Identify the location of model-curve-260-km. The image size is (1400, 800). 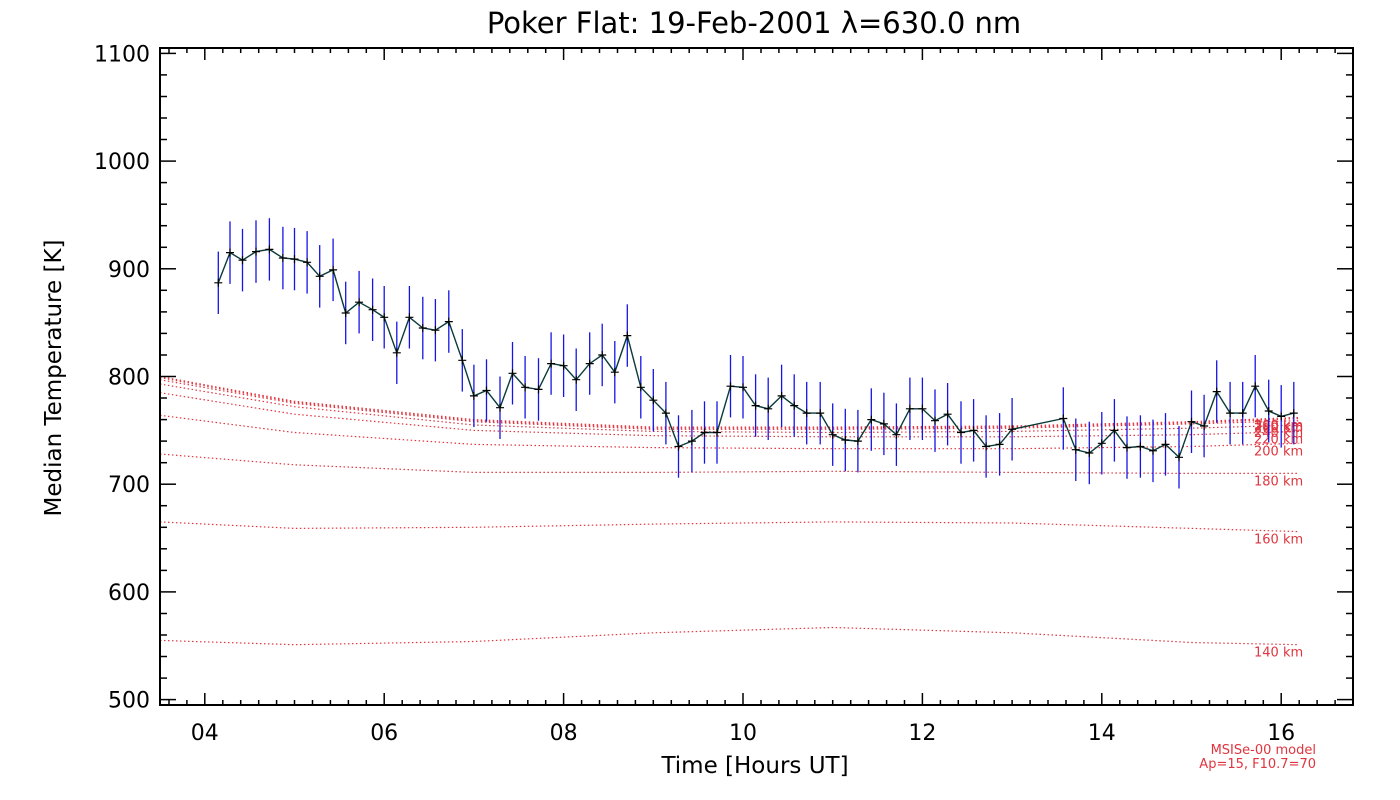
(729, 404).